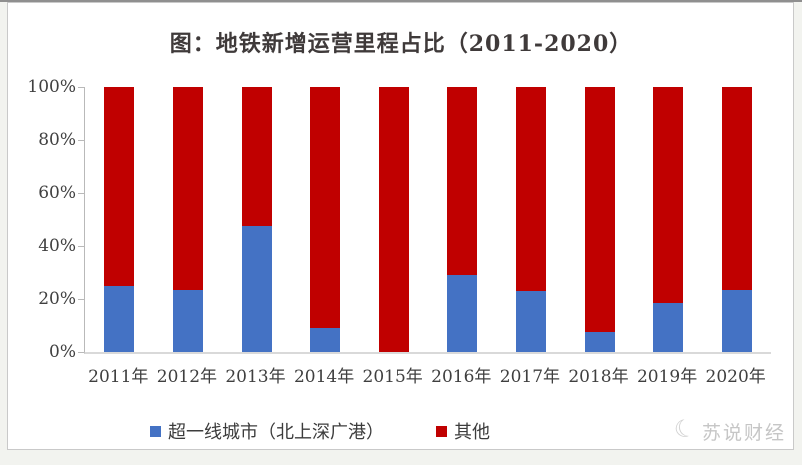 This screenshot has height=465, width=802. What do you see at coordinates (62, 352) in the screenshot?
I see `y-tick-label: 0%` at bounding box center [62, 352].